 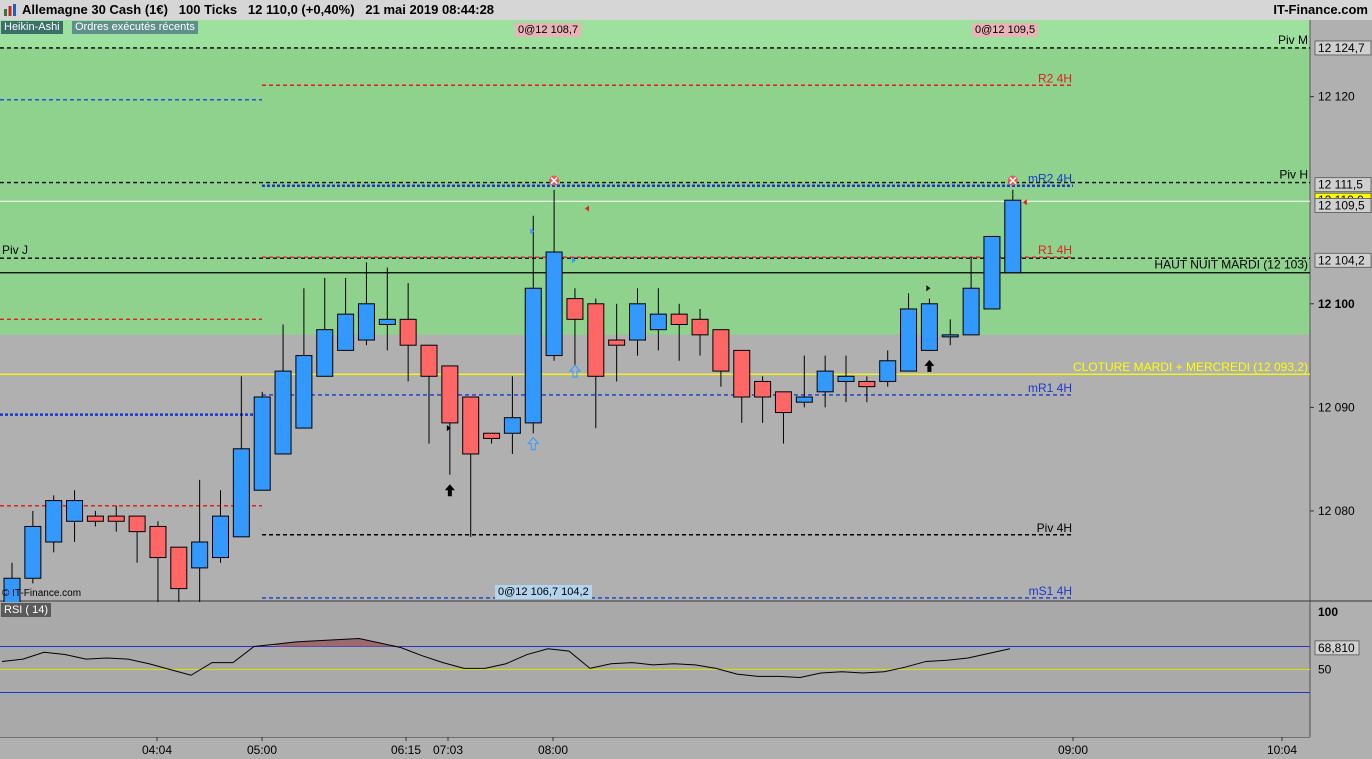 What do you see at coordinates (1336, 511) in the screenshot?
I see `y-tick-label-0: 12 080` at bounding box center [1336, 511].